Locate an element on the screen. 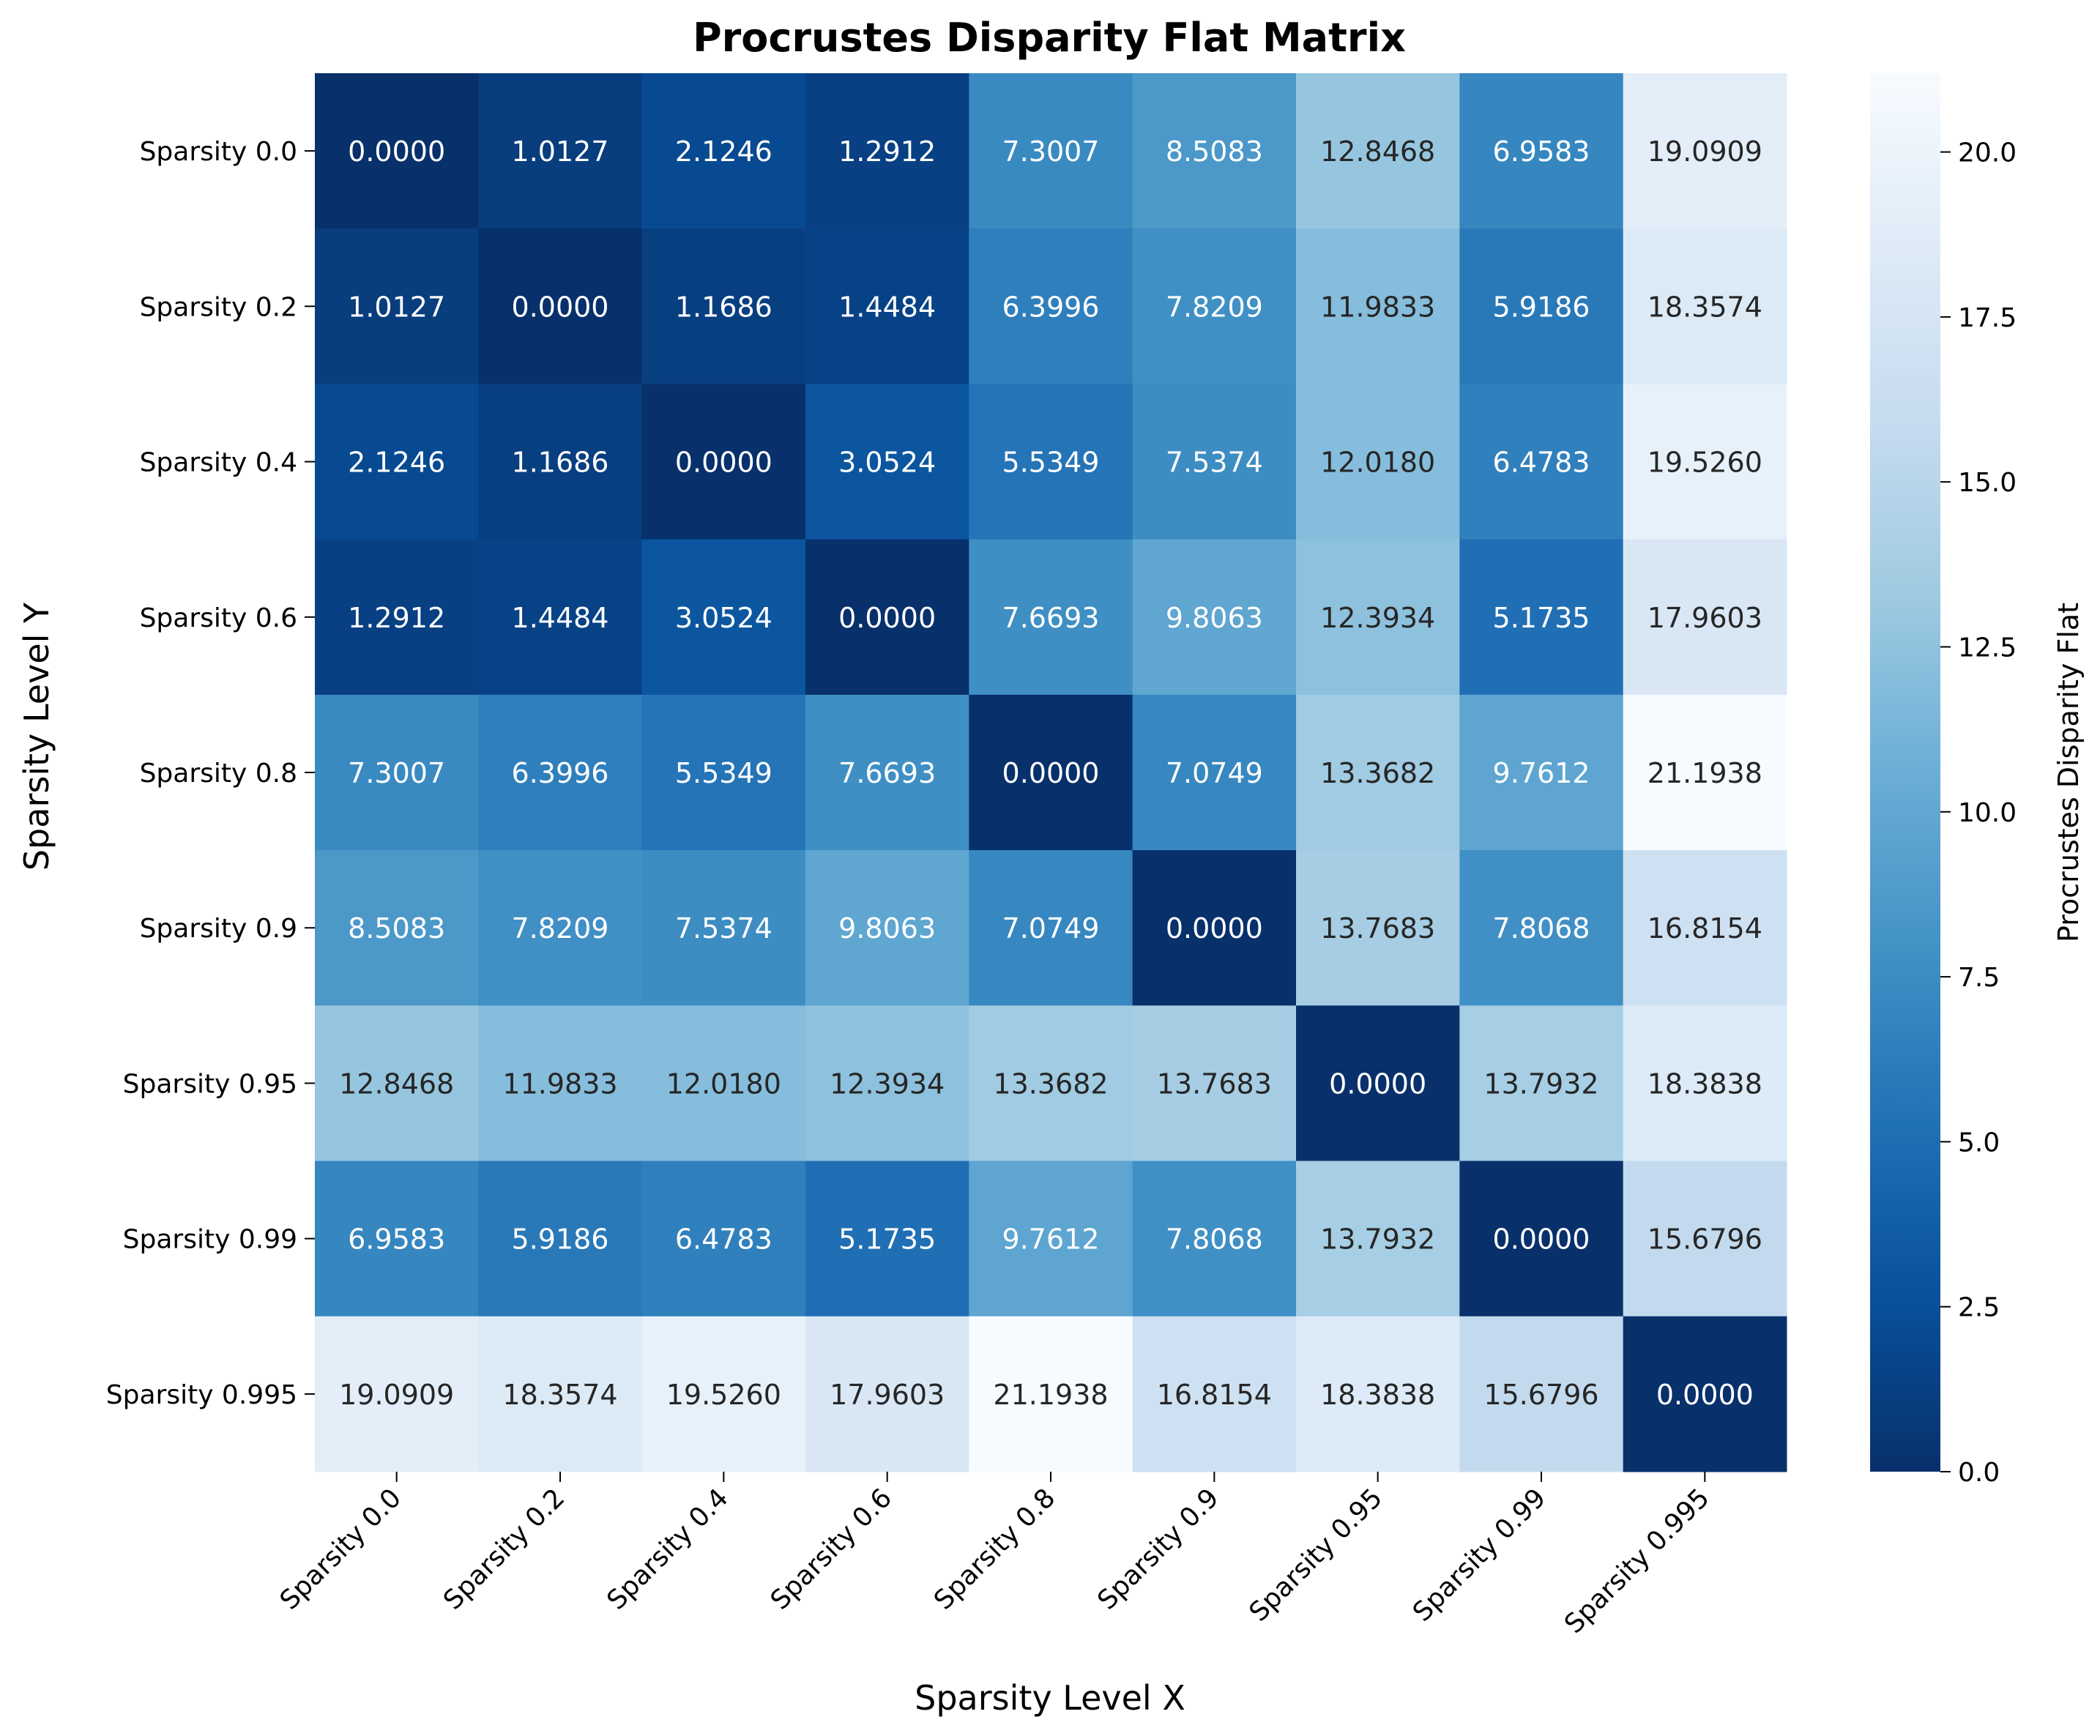 The height and width of the screenshot is (1736, 2100). y-tick-label: Sparsity 0.8 is located at coordinates (218, 774).